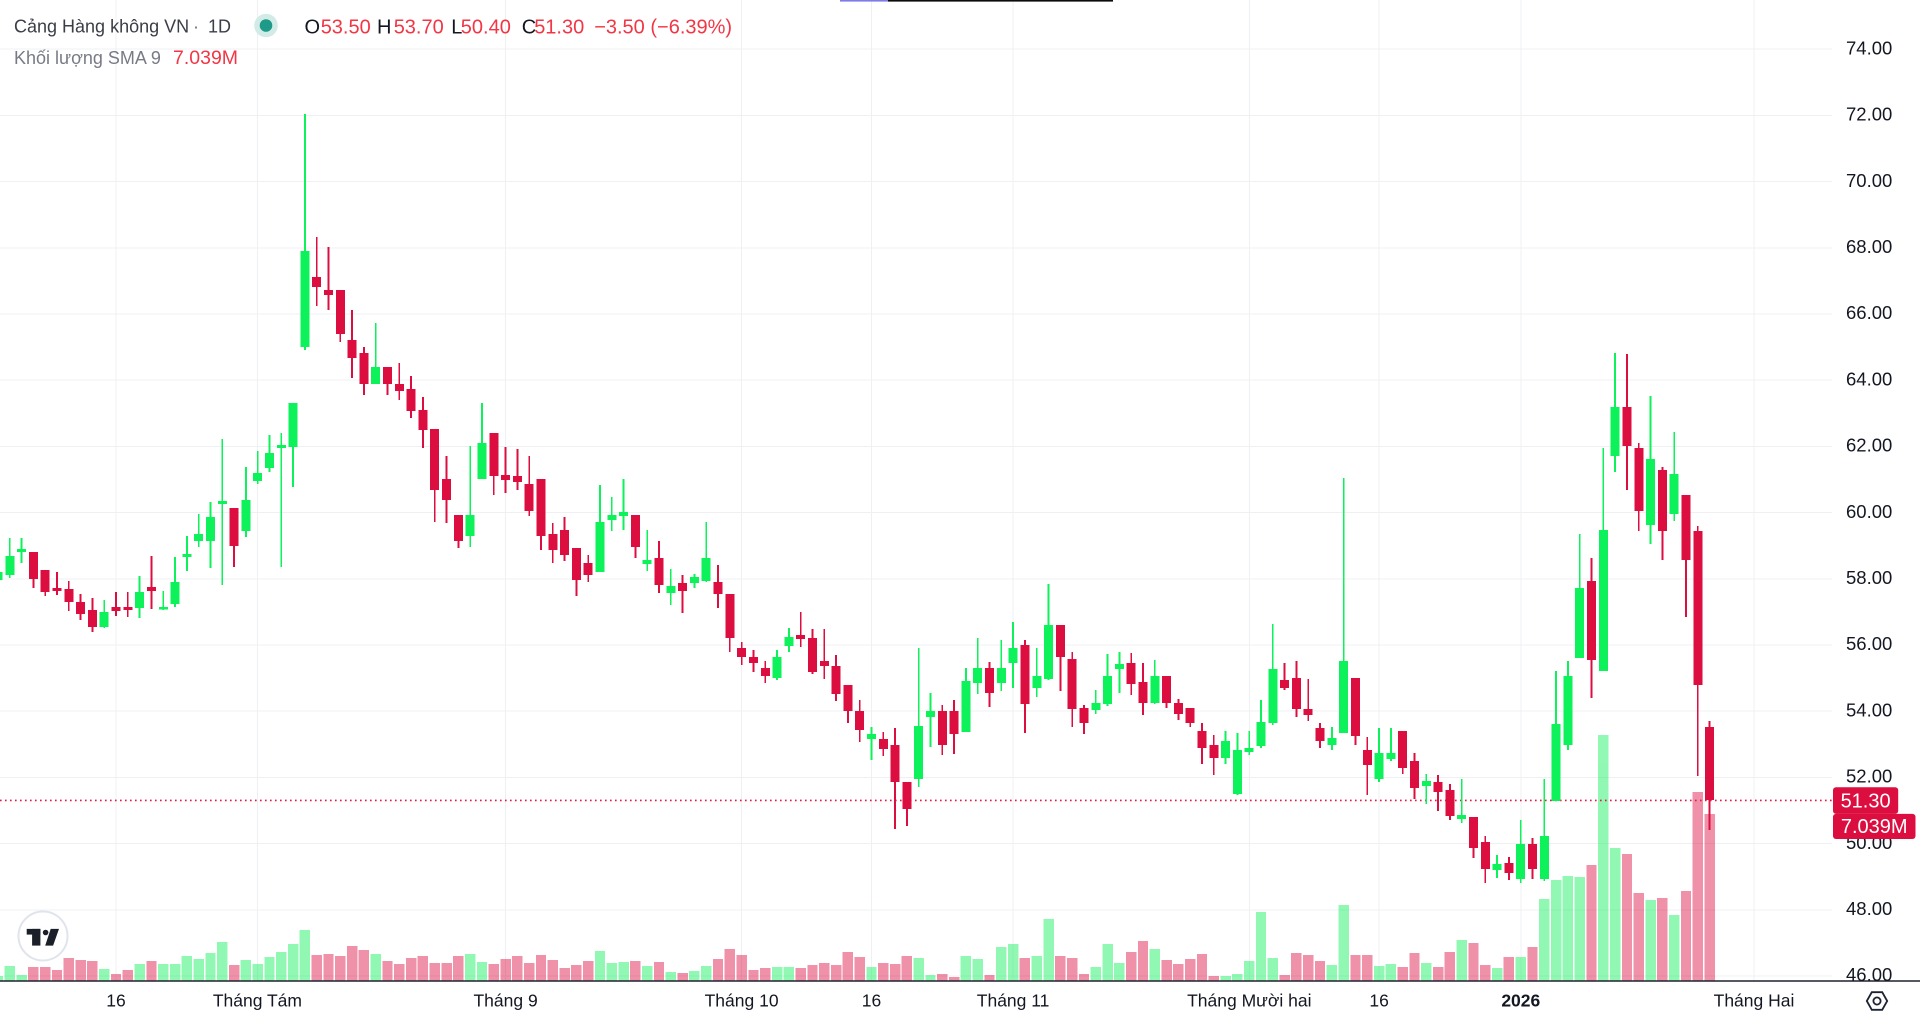 The image size is (1920, 1016). Describe the element at coordinates (505, 1001) in the screenshot. I see `svg-text: Tháng 9` at that location.